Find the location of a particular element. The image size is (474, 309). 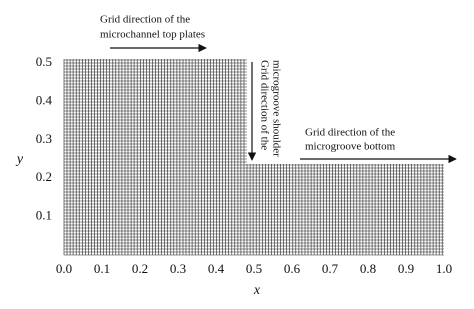

x-tick-label: 0.5 is located at coordinates (254, 268).